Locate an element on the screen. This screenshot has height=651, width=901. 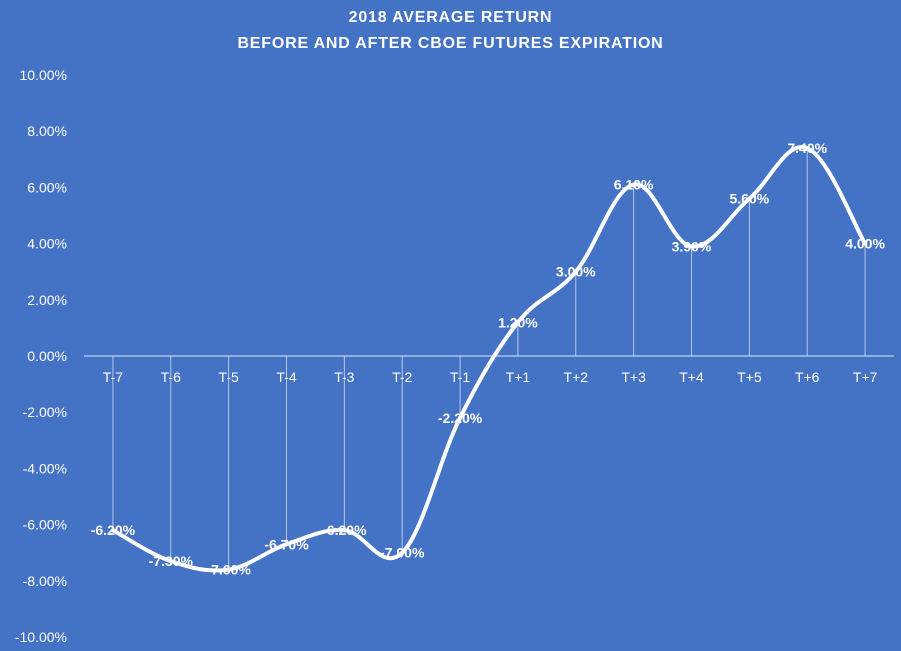
x-tick-label: T+4 is located at coordinates (691, 377).